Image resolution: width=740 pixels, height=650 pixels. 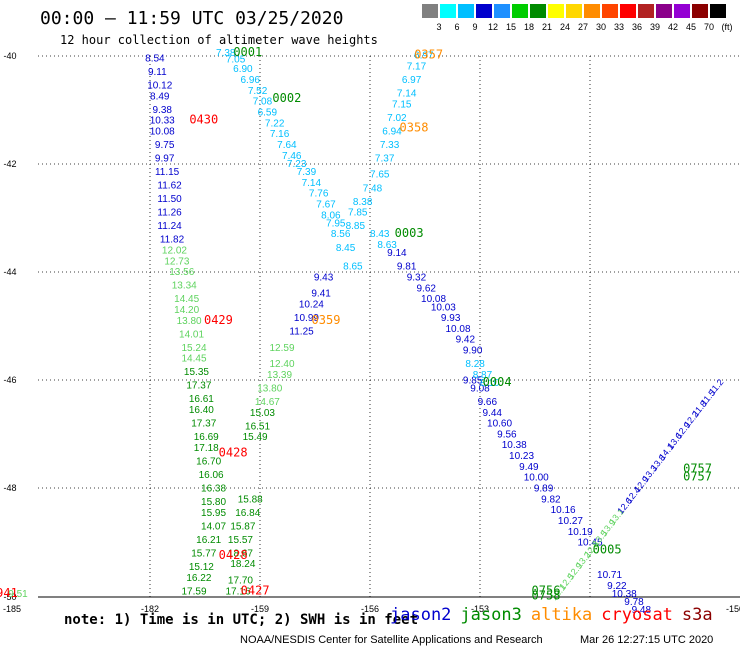 What do you see at coordinates (206, 448) in the screenshot?
I see `swh-value-label: 17.18` at bounding box center [206, 448].